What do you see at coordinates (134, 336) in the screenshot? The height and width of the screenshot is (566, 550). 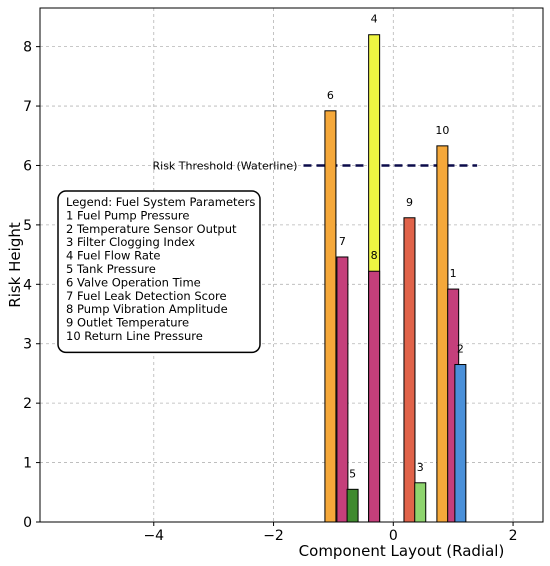 I see `legend-entry: 10 Return Line Pressure` at bounding box center [134, 336].